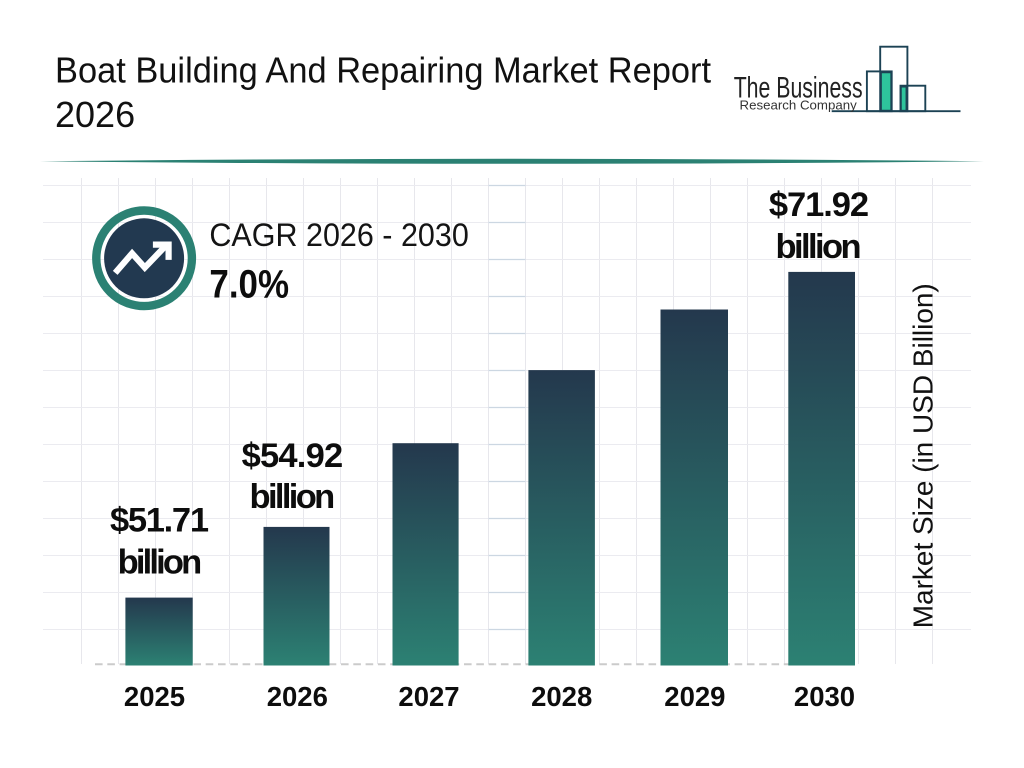 The image size is (1024, 768). I want to click on svg-text: 2025, so click(154, 696).